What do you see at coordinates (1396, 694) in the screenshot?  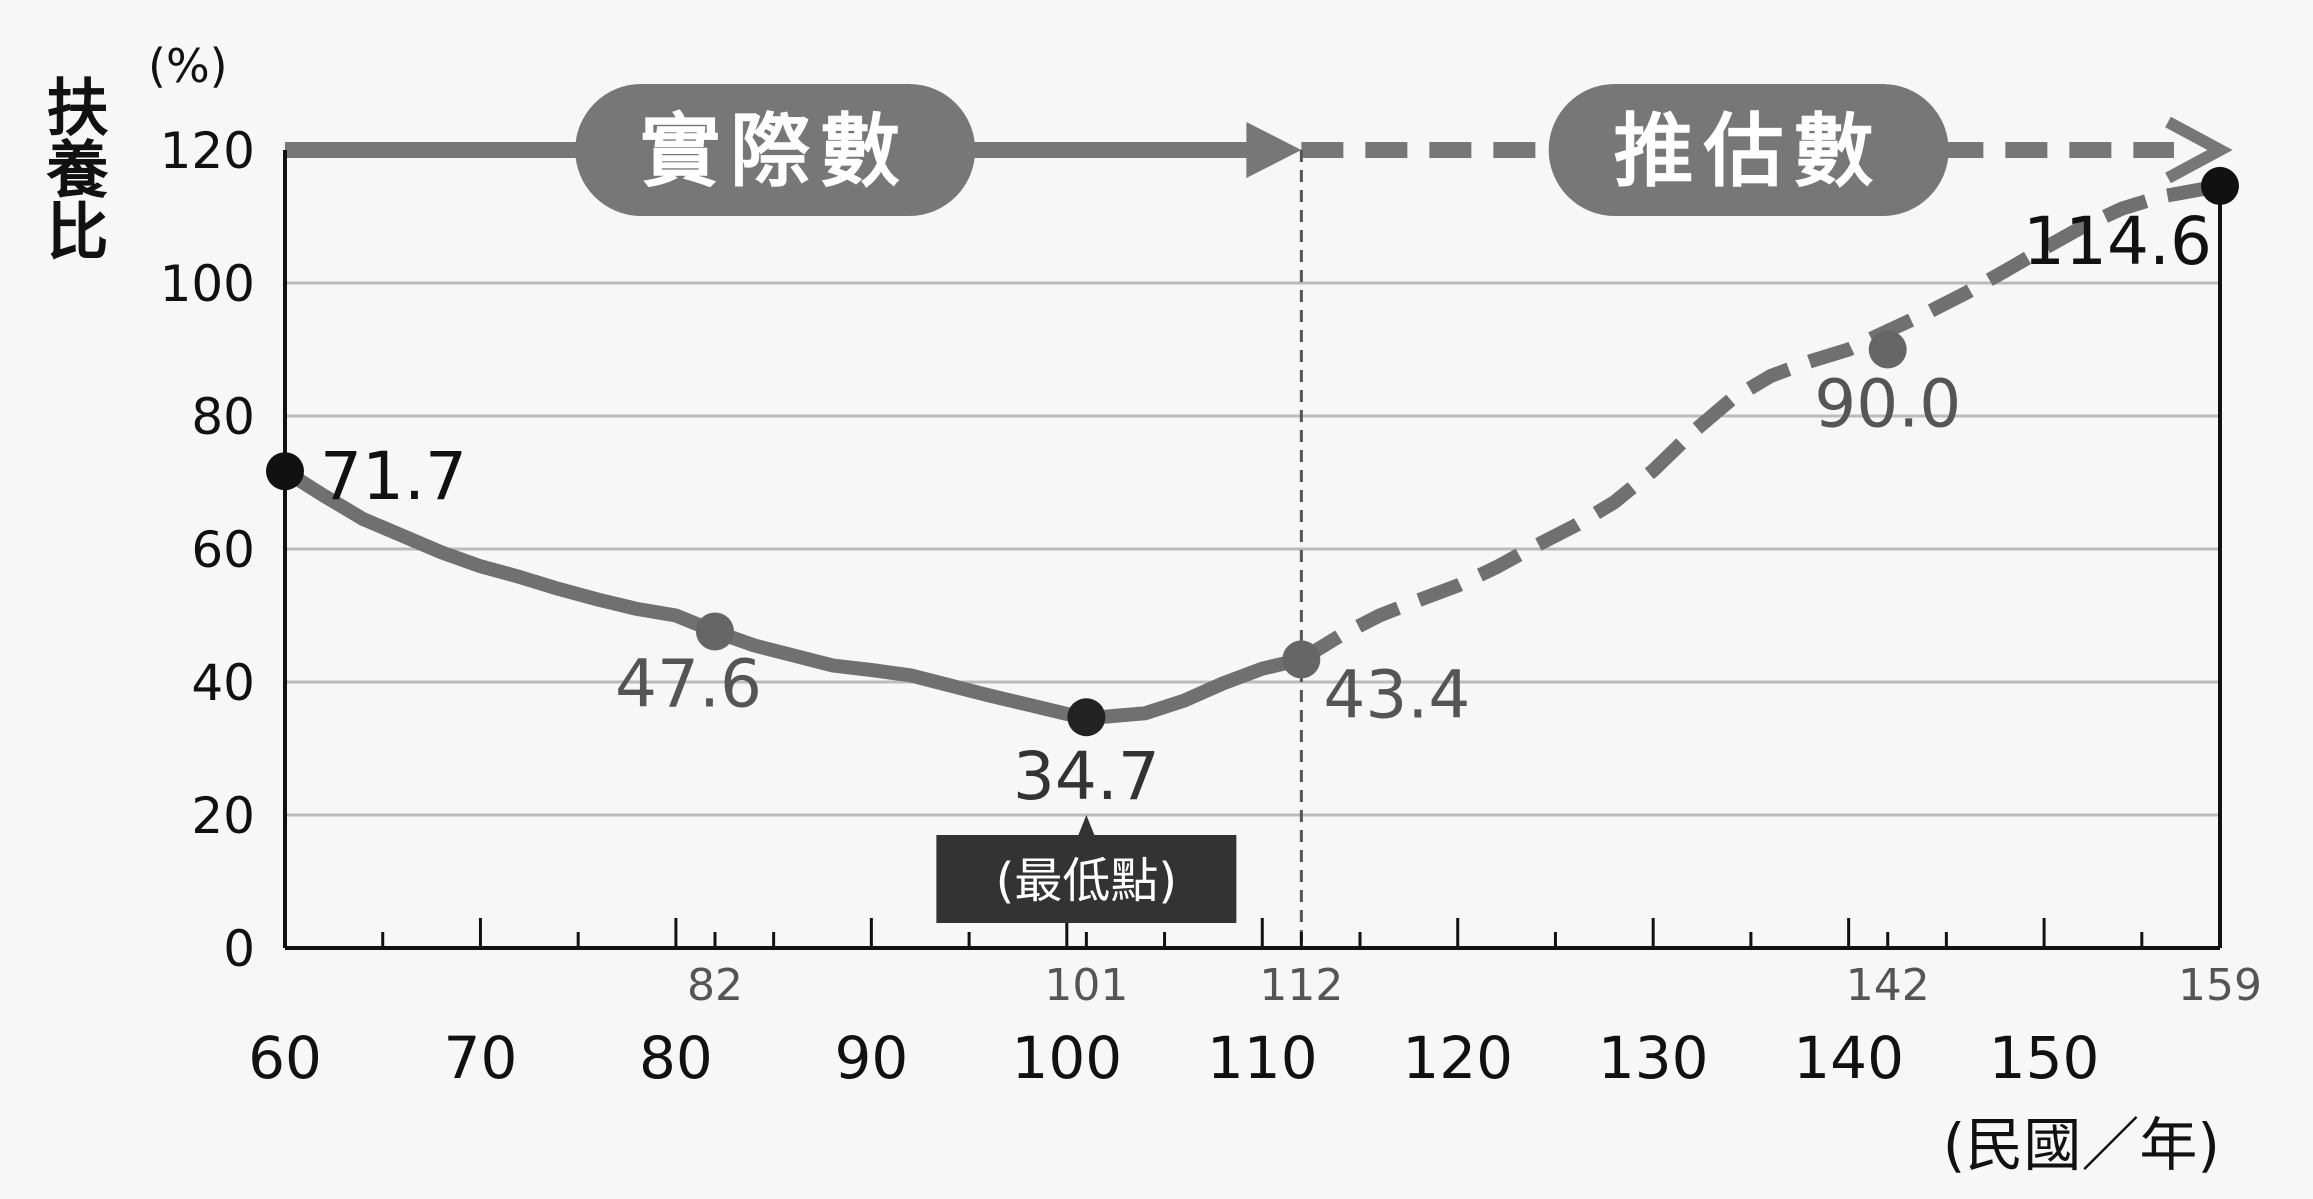 I see `point-value-label-112: 43.4` at bounding box center [1396, 694].